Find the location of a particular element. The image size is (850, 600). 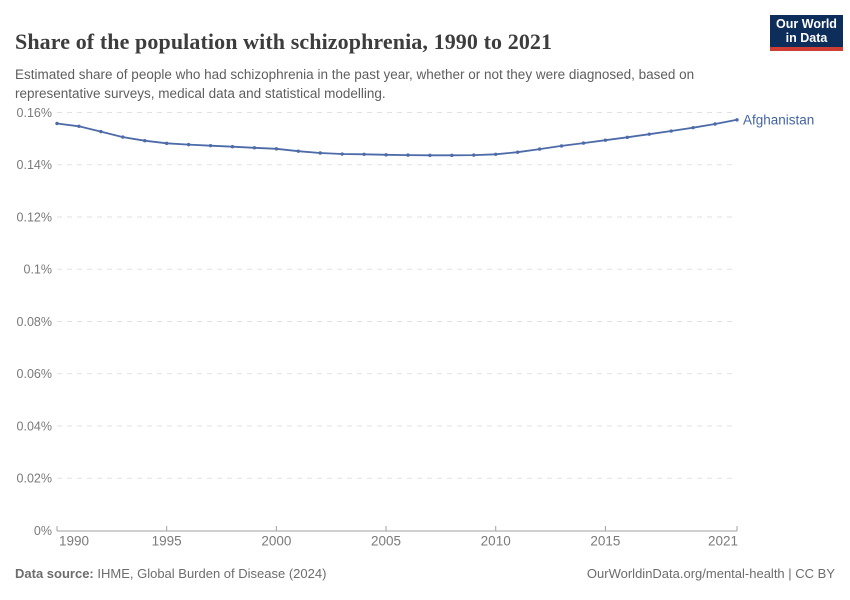

owid-logo-line1: Our World is located at coordinates (806, 23).